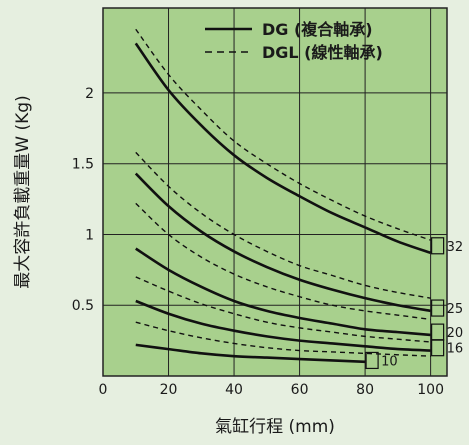  I want to click on legend-label: DGL (線性軸承), so click(322, 52).